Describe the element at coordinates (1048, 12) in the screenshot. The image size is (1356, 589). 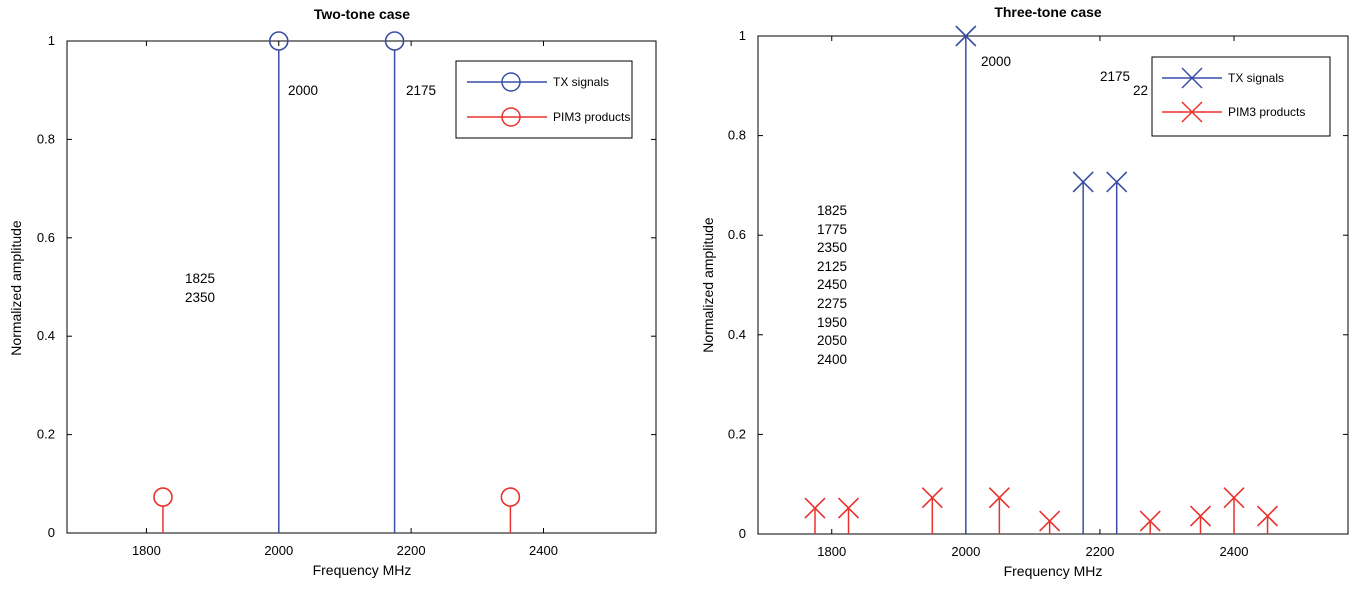
I see `chart-title: Three-tone case` at that location.